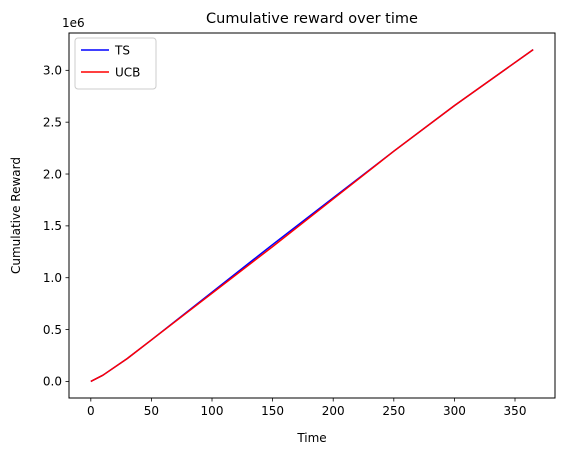  Describe the element at coordinates (52, 330) in the screenshot. I see `y-tick-label: 0.5` at that location.